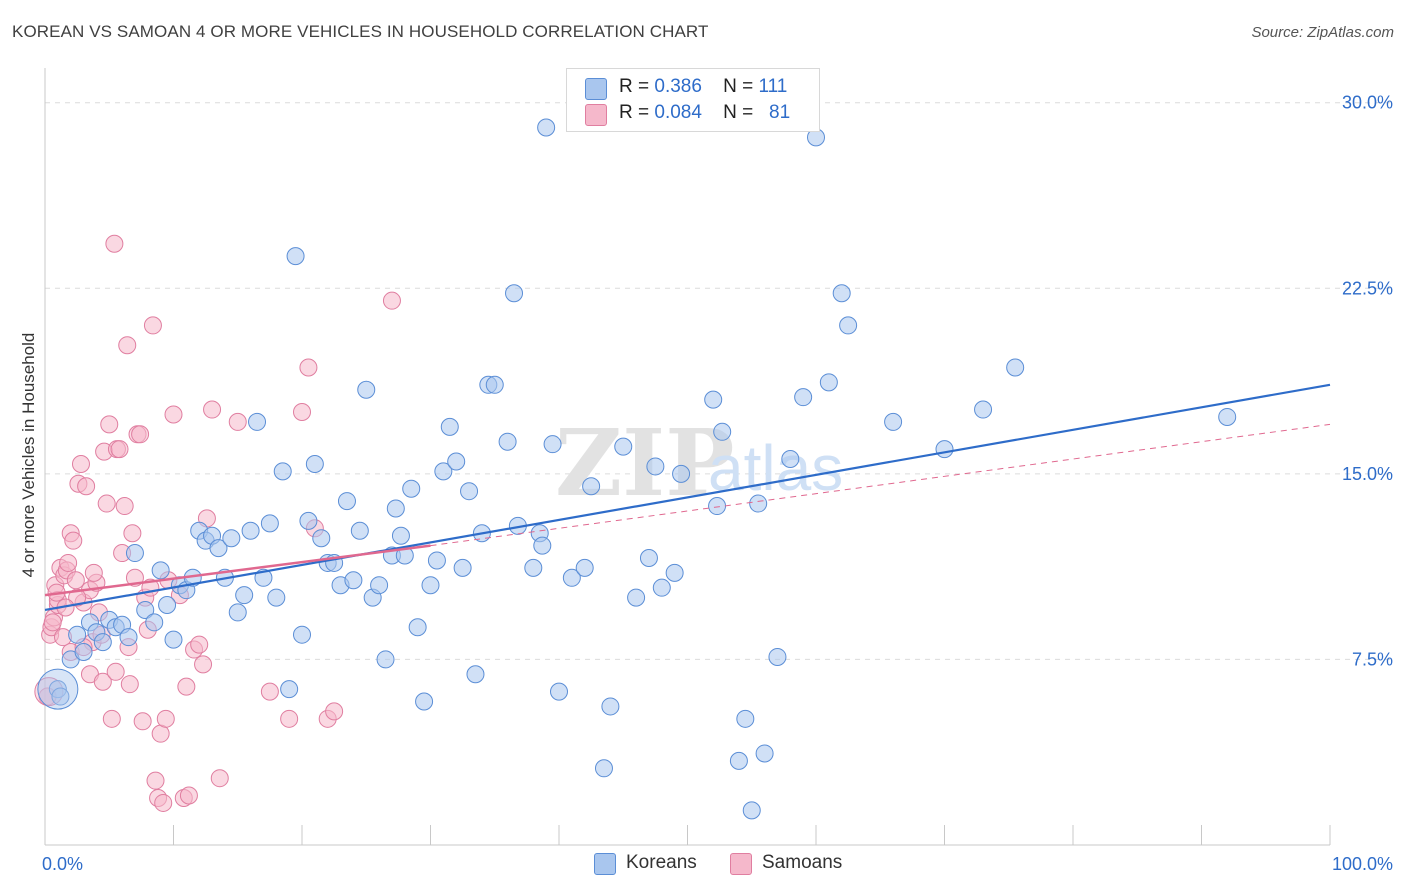 The width and height of the screenshot is (1406, 892). Describe the element at coordinates (775, 468) in the screenshot. I see `watermark-atlas: atlas` at that location.